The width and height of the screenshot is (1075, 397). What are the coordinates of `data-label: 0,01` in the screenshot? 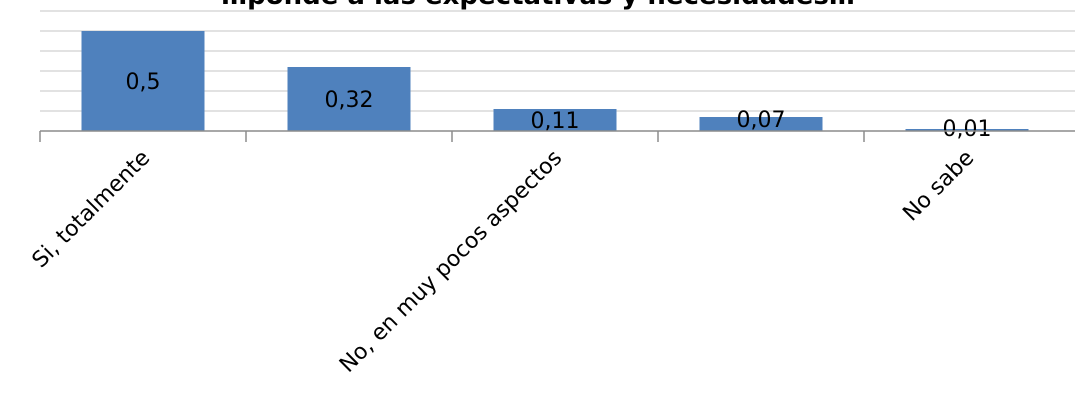 It's located at (967, 129).